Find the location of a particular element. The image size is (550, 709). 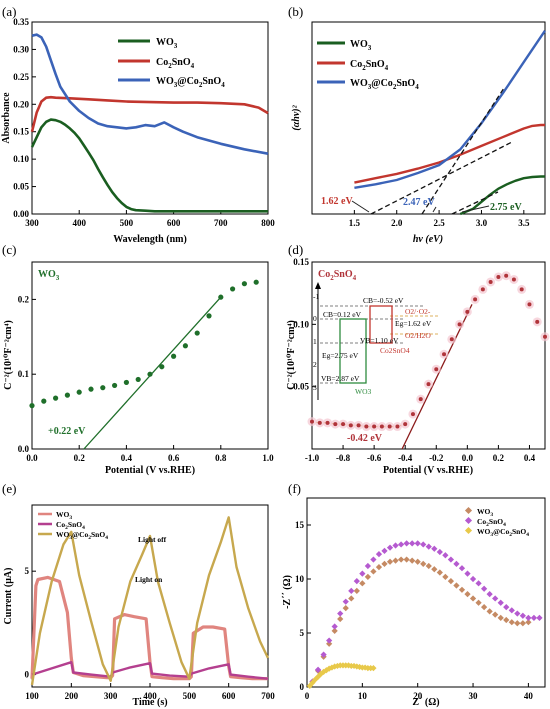

y-tick-label: 15 is located at coordinates (300, 525).